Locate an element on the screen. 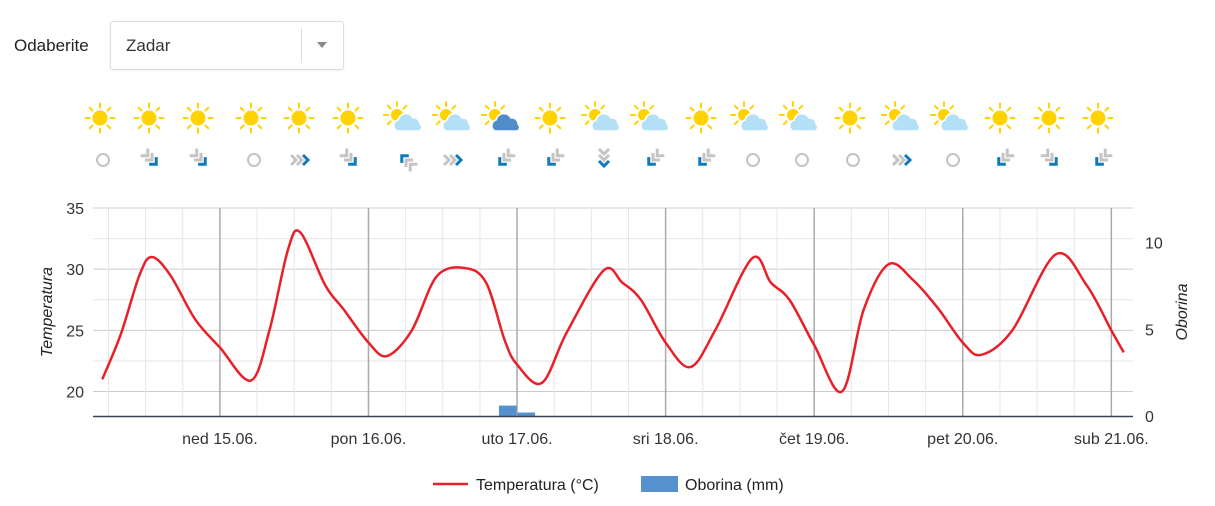  legend: Temperatura (°C) Oborina (mm) is located at coordinates (608, 485).